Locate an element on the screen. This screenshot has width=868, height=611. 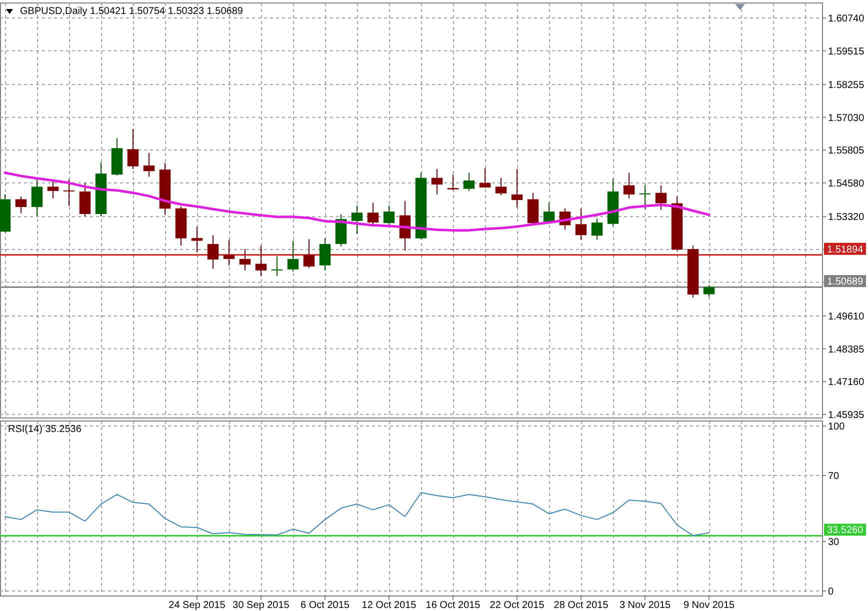
y-tick-label: 1.60740 is located at coordinates (846, 18).